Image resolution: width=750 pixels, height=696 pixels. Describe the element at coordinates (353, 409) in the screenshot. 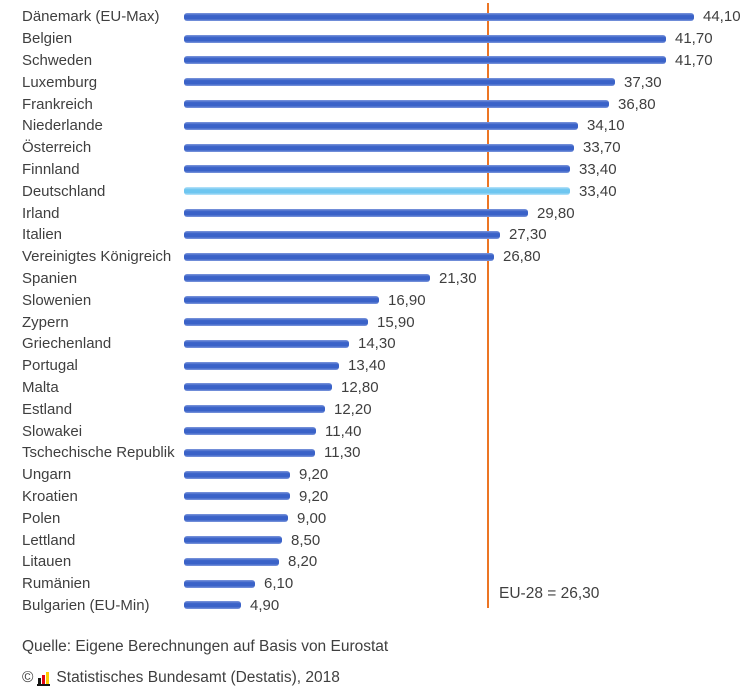

I see `value-label: 12,20` at that location.